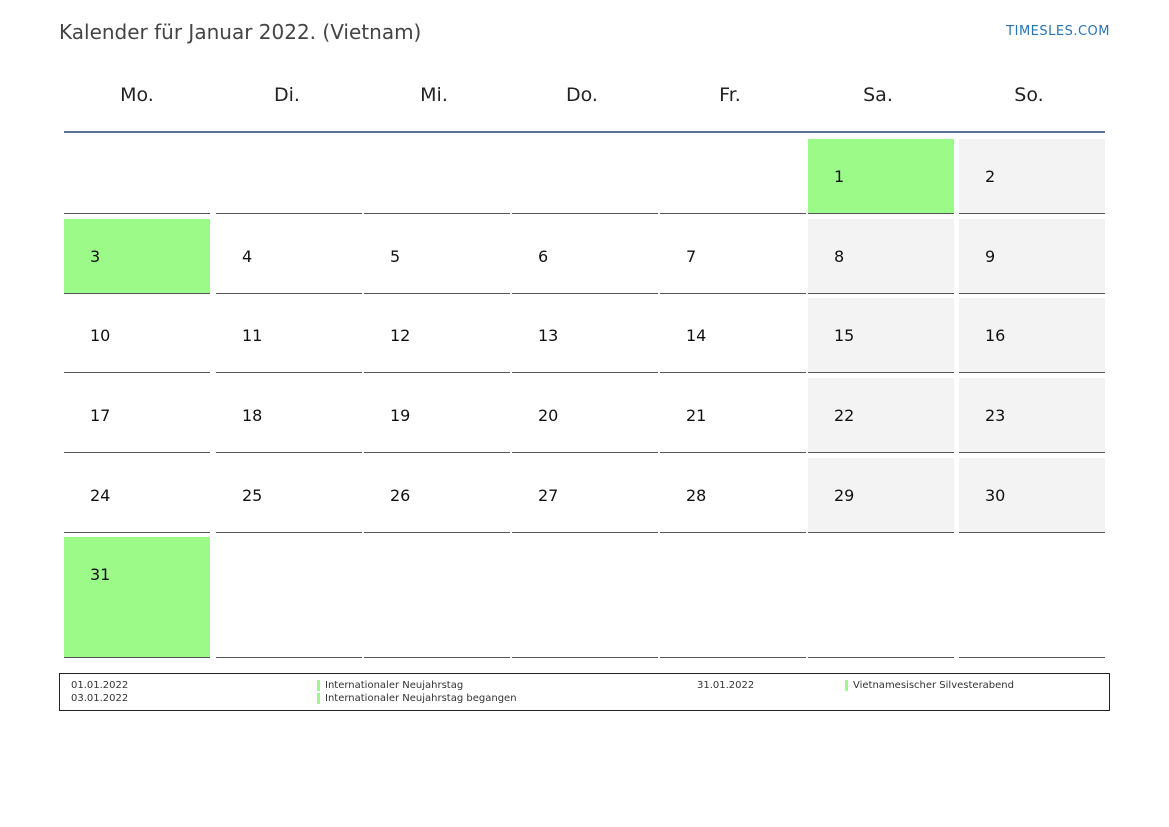 Image resolution: width=1169 pixels, height=827 pixels. I want to click on weekday-mon: Mo., so click(137, 95).